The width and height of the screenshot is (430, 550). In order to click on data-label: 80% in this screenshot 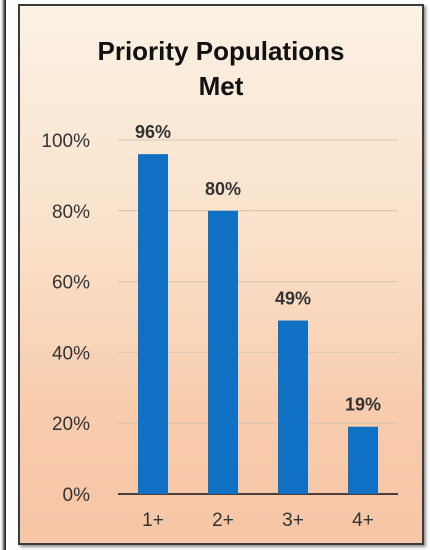, I will do `click(223, 189)`.